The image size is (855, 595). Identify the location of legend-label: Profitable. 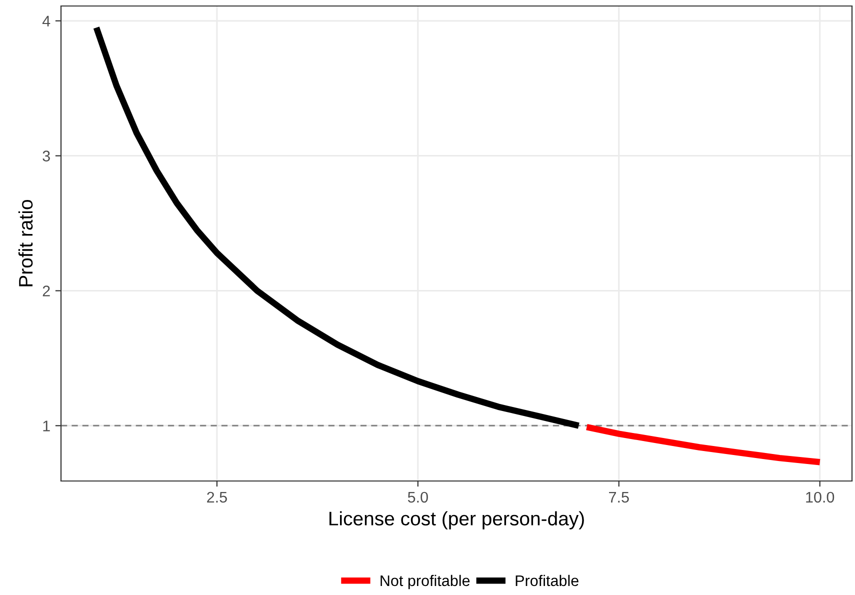
(547, 580).